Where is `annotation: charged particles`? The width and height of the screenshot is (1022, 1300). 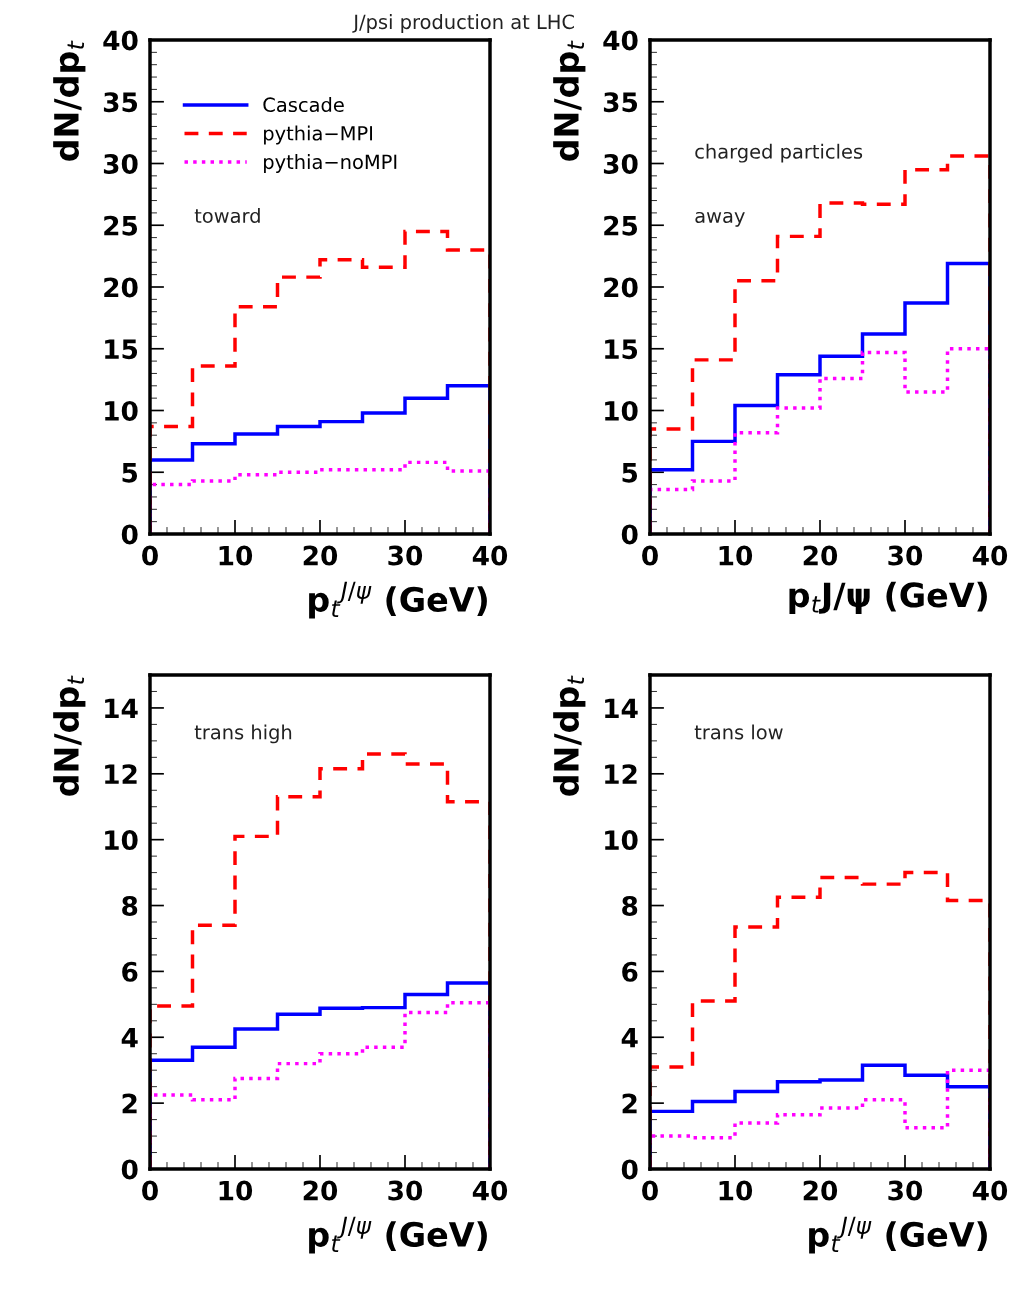
annotation: charged particles is located at coordinates (779, 153).